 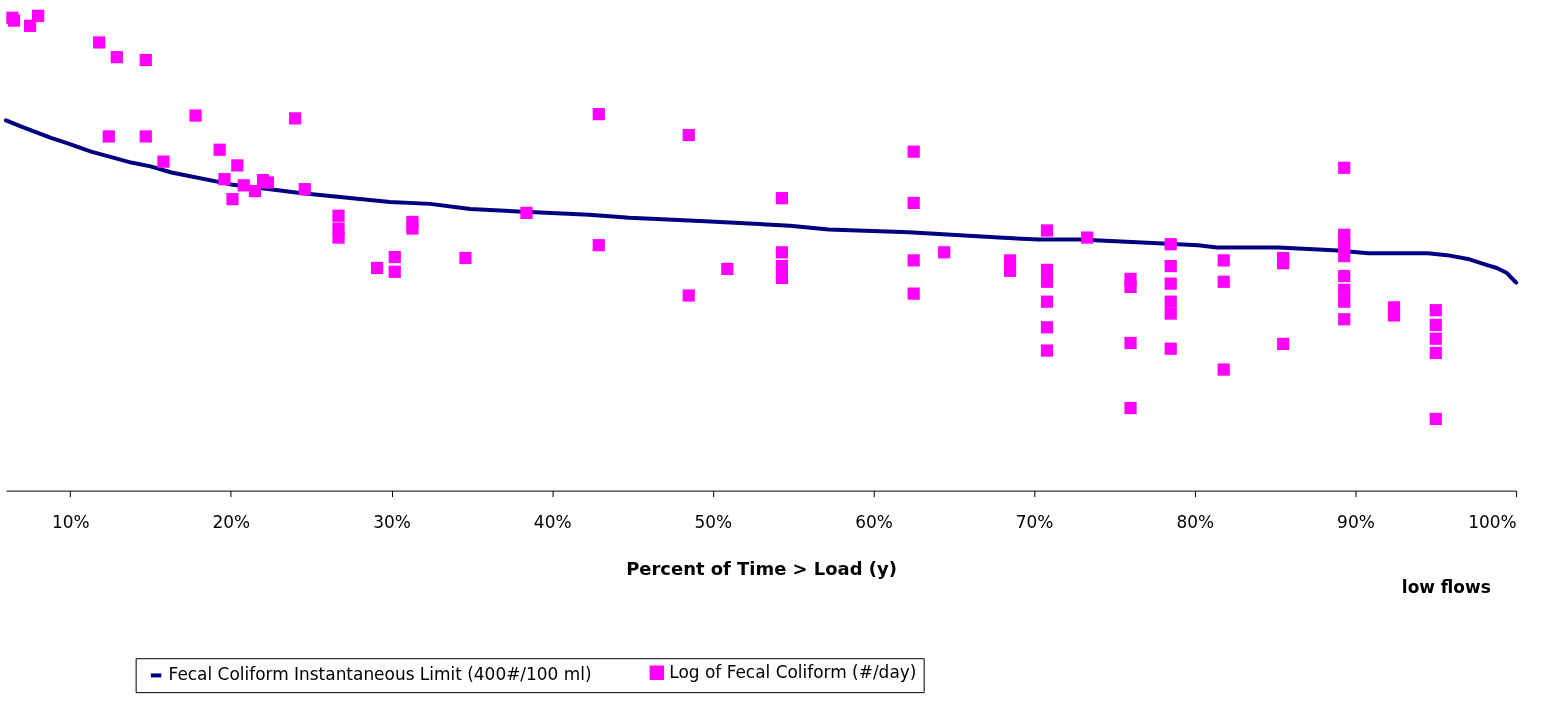 What do you see at coordinates (1034, 522) in the screenshot?
I see `x-tick-label: 70%` at bounding box center [1034, 522].